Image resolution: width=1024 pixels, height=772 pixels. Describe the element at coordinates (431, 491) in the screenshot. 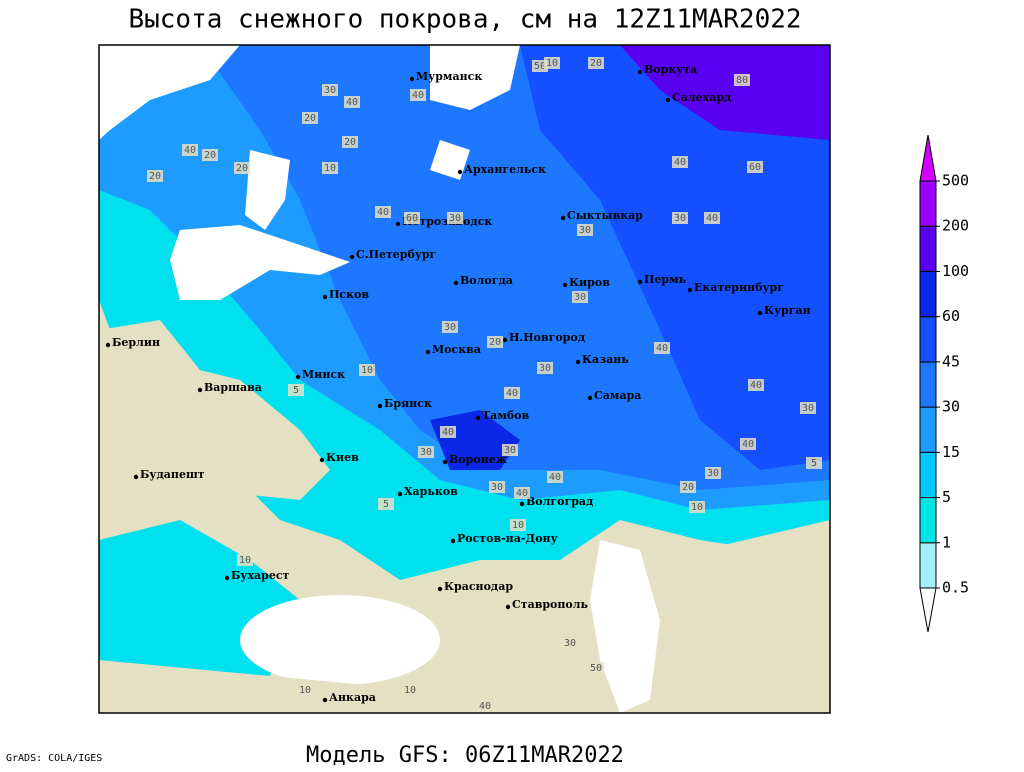

I see `city-label: Харьков` at that location.